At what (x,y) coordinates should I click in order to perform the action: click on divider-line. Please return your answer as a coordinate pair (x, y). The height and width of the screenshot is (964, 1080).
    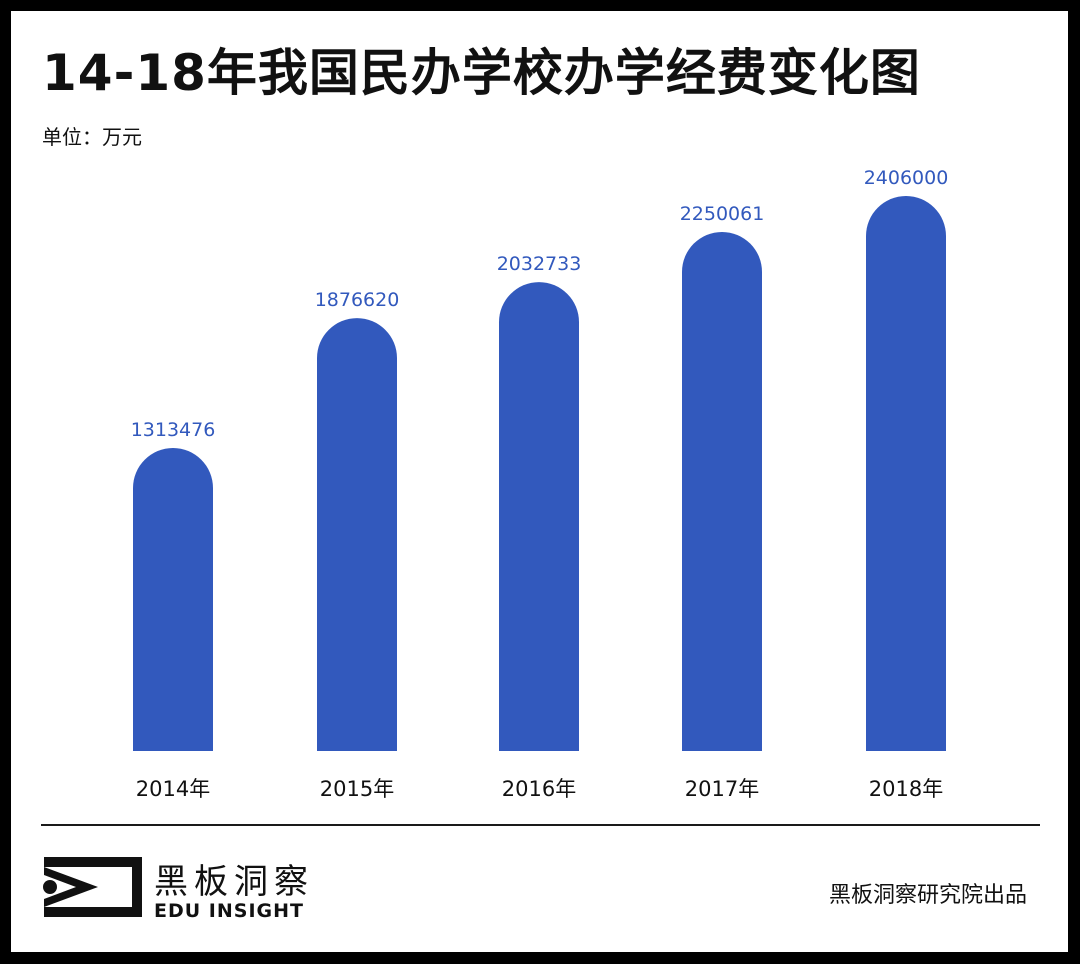
    Looking at the image, I should click on (540, 825).